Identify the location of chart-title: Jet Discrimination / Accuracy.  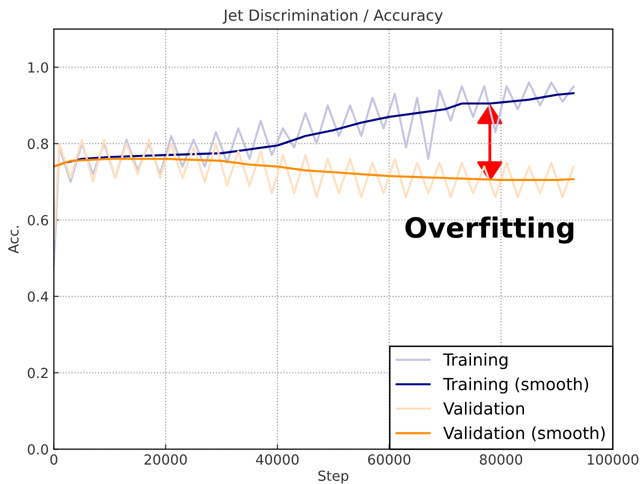
(332, 16).